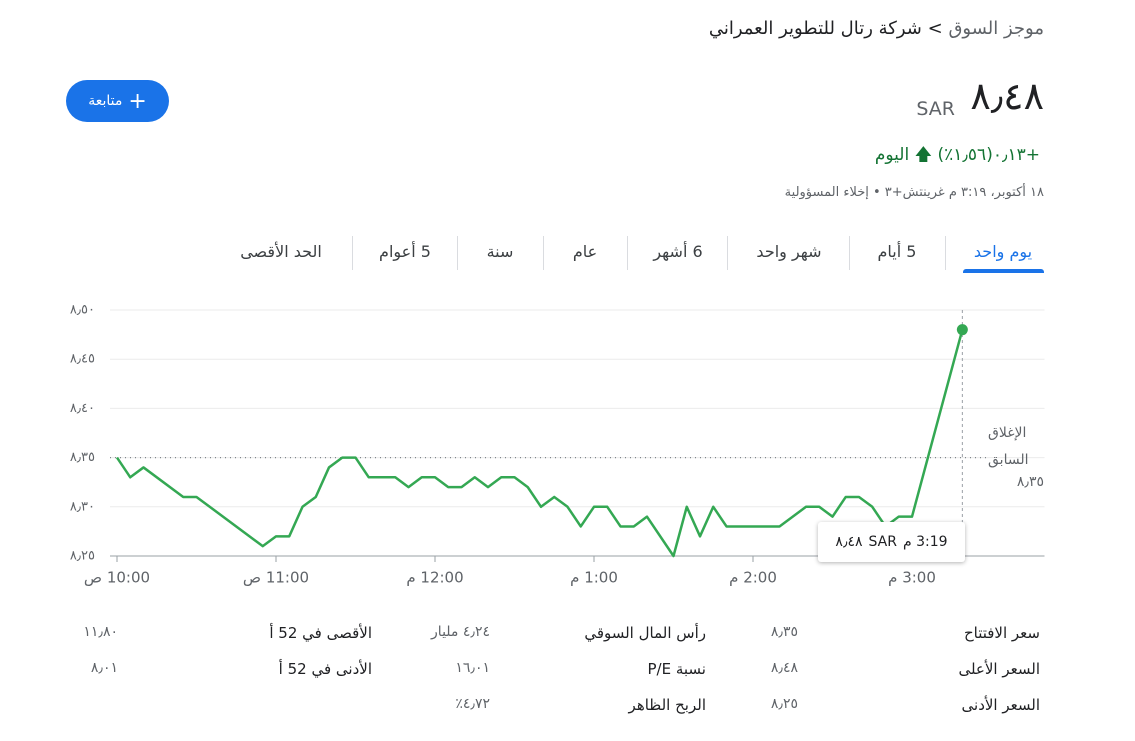 The width and height of the screenshot is (1135, 741). I want to click on stat-value: ٨٫٢٥, so click(784, 704).